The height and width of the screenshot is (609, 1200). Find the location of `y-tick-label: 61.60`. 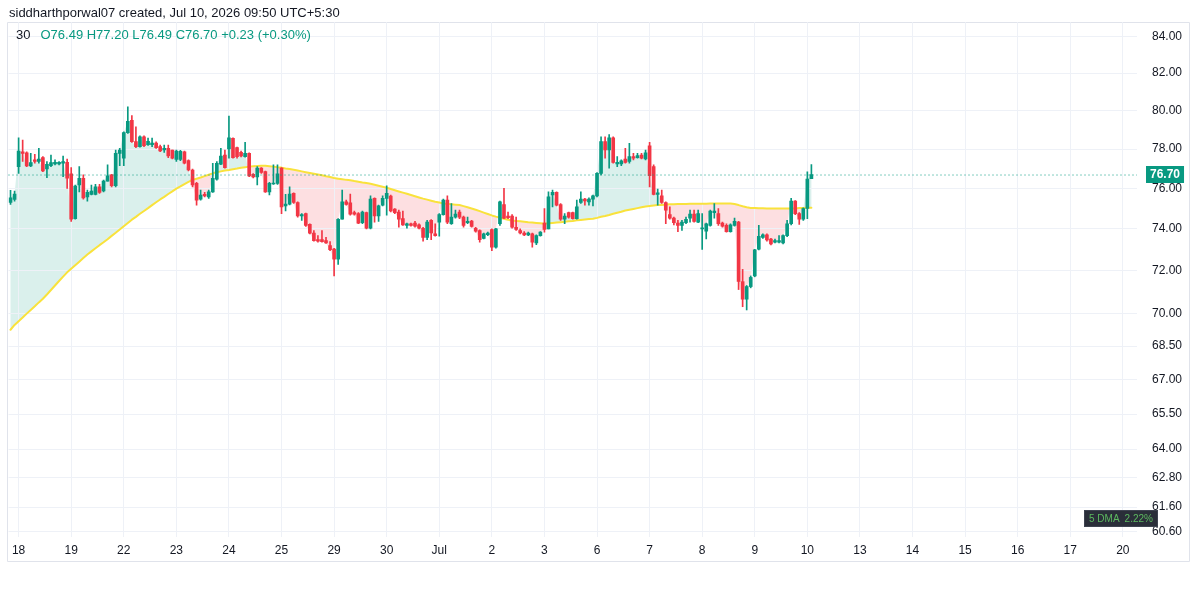

y-tick-label: 61.60 is located at coordinates (1167, 506).